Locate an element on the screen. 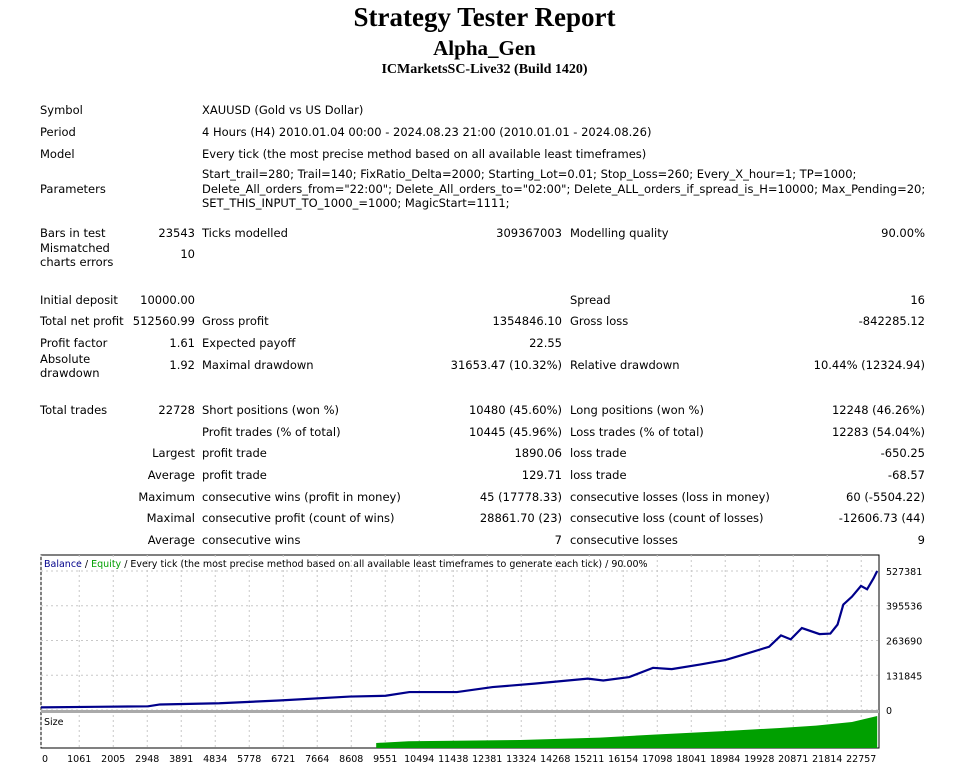  legend-balance: Balance is located at coordinates (63, 564).